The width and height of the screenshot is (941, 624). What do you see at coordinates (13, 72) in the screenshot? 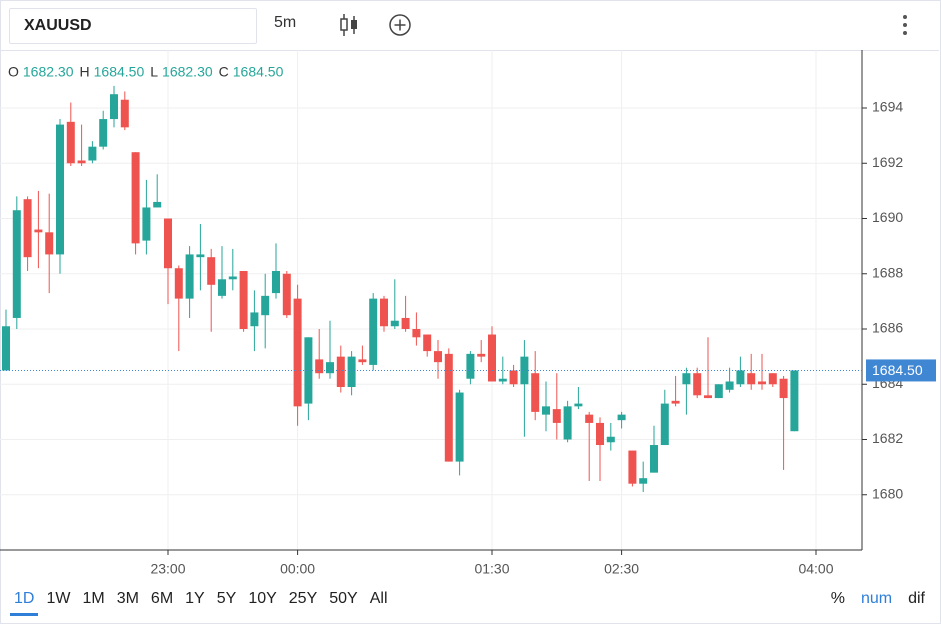
I see `ohlc-key: O` at bounding box center [13, 72].